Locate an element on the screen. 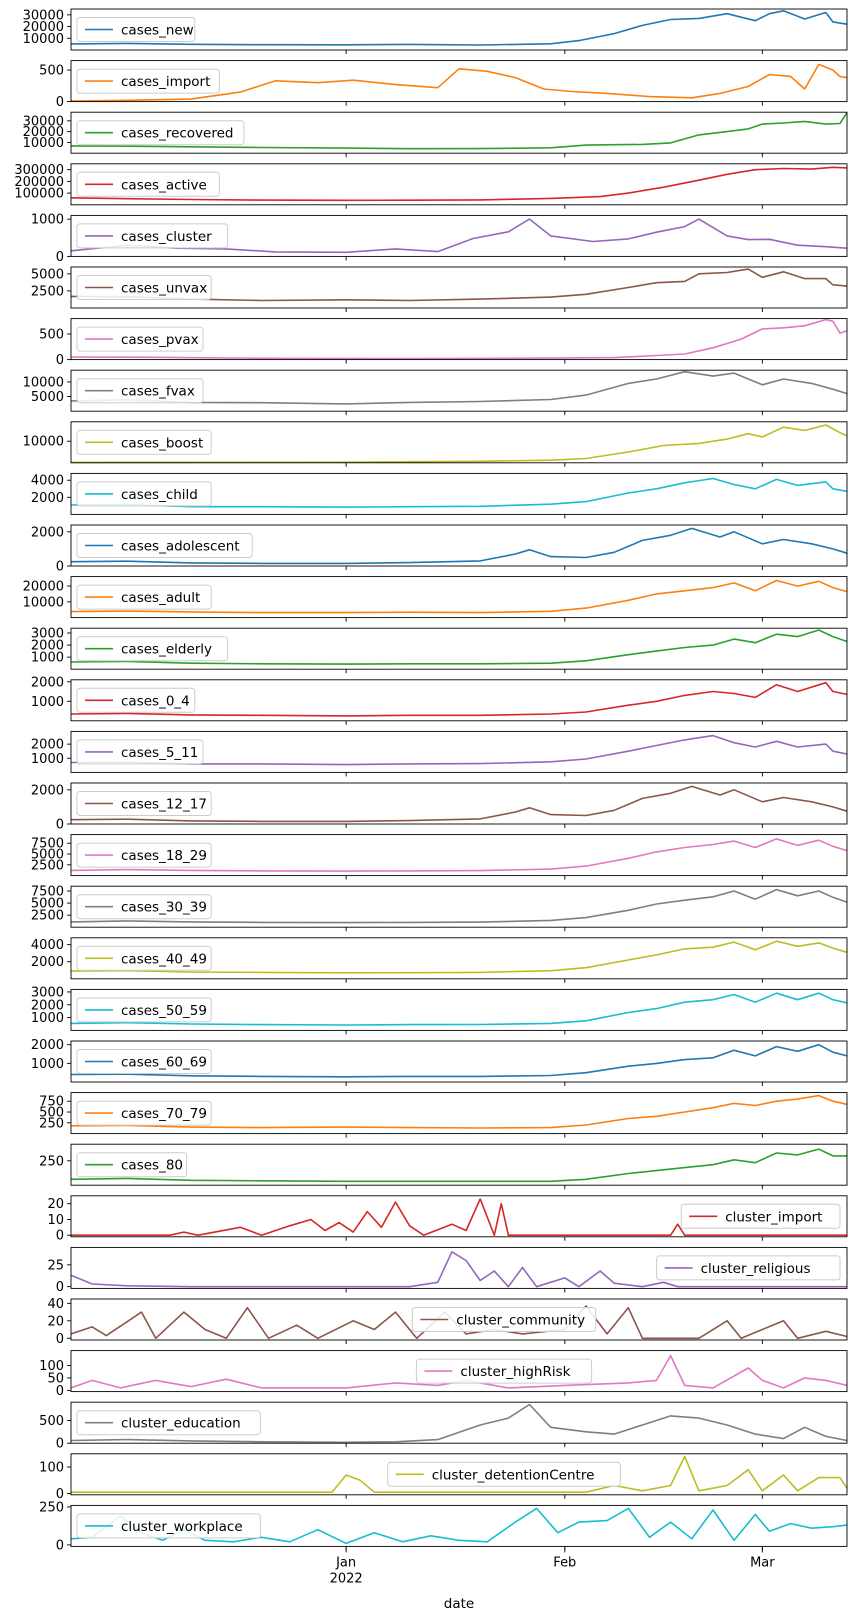 This screenshot has height=1619, width=857. legend-box-cluster_detentionCentre is located at coordinates (504, 1474).